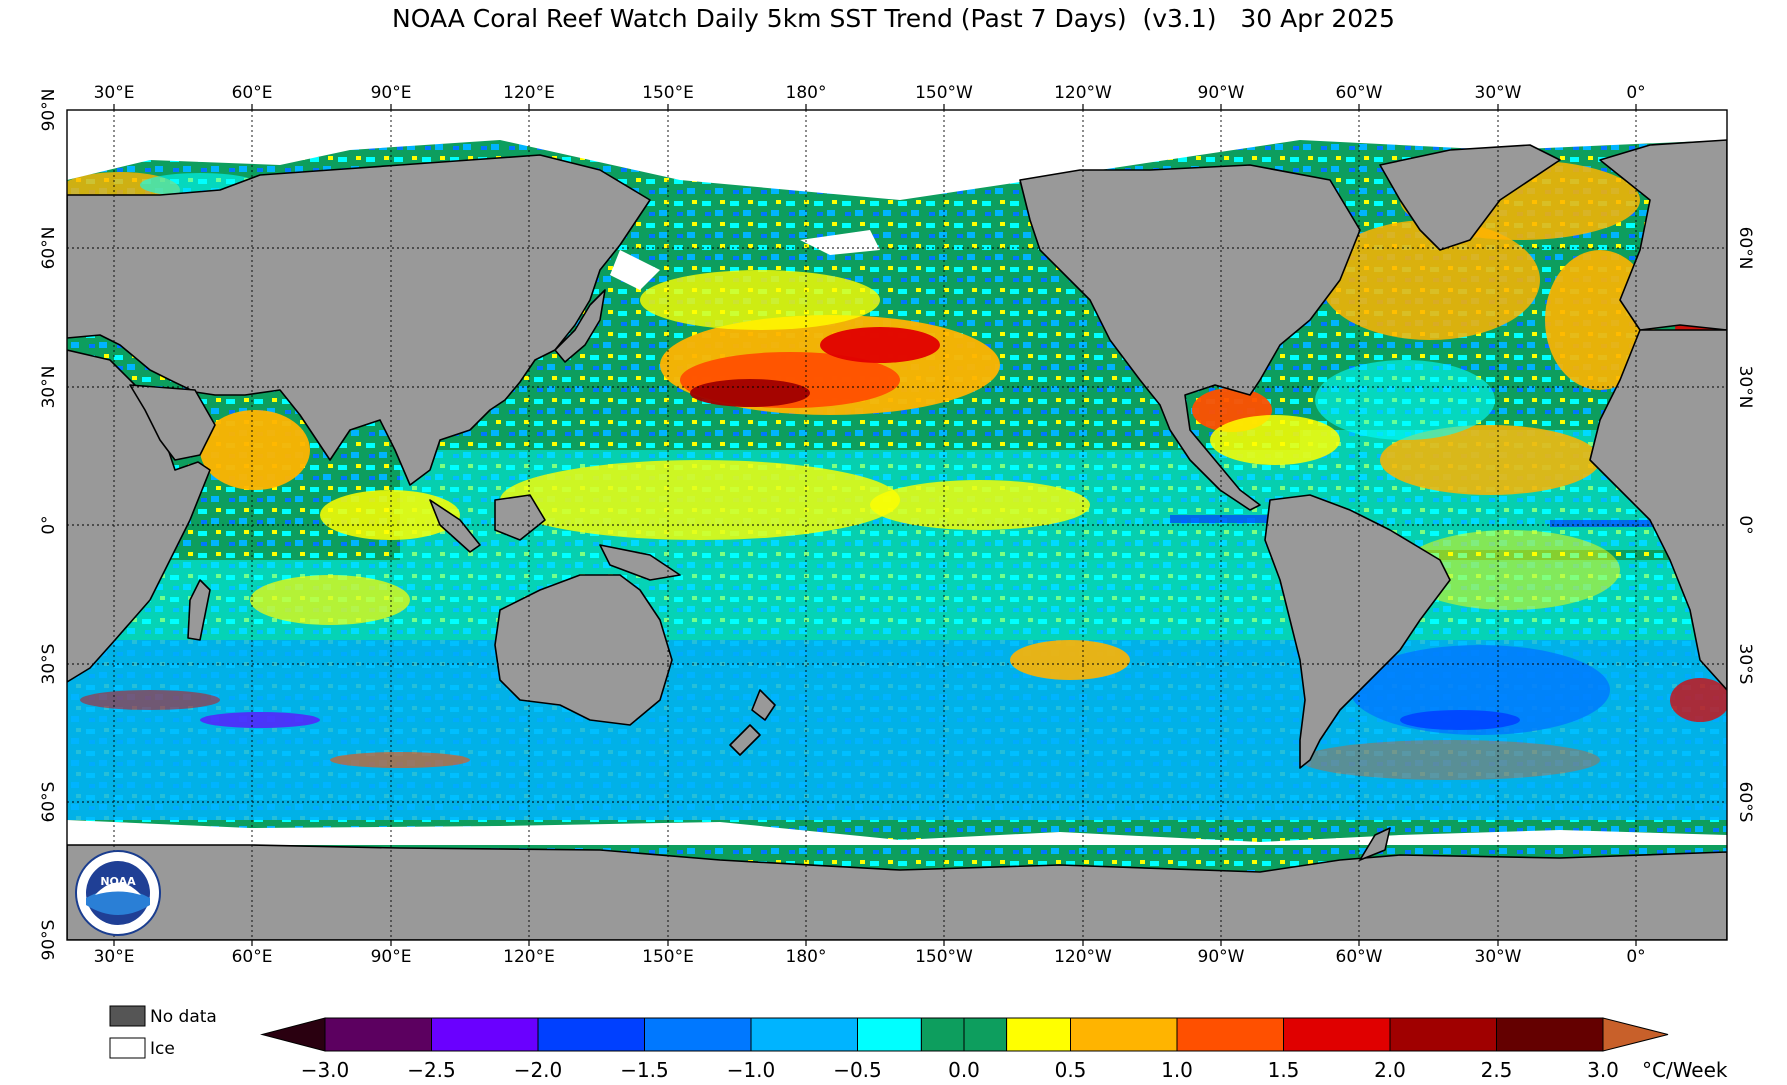 The height and width of the screenshot is (1085, 1787). What do you see at coordinates (529, 93) in the screenshot?
I see `lon-label-top: 120°E` at bounding box center [529, 93].